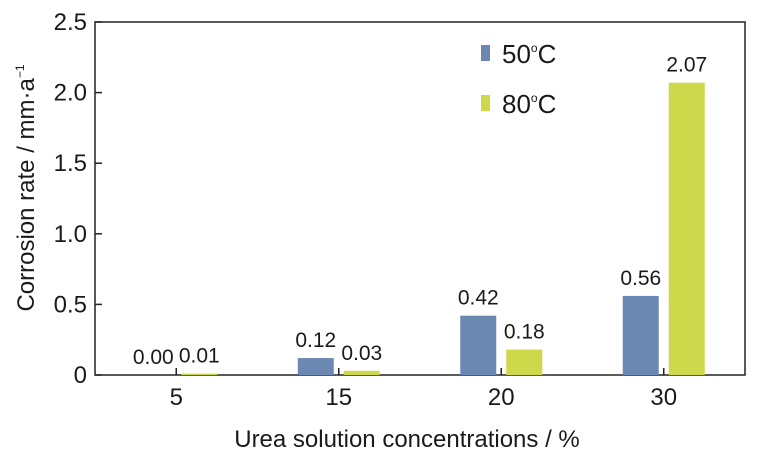 The image size is (768, 461). What do you see at coordinates (524, 332) in the screenshot?
I see `bar-value-label: 0.18` at bounding box center [524, 332].